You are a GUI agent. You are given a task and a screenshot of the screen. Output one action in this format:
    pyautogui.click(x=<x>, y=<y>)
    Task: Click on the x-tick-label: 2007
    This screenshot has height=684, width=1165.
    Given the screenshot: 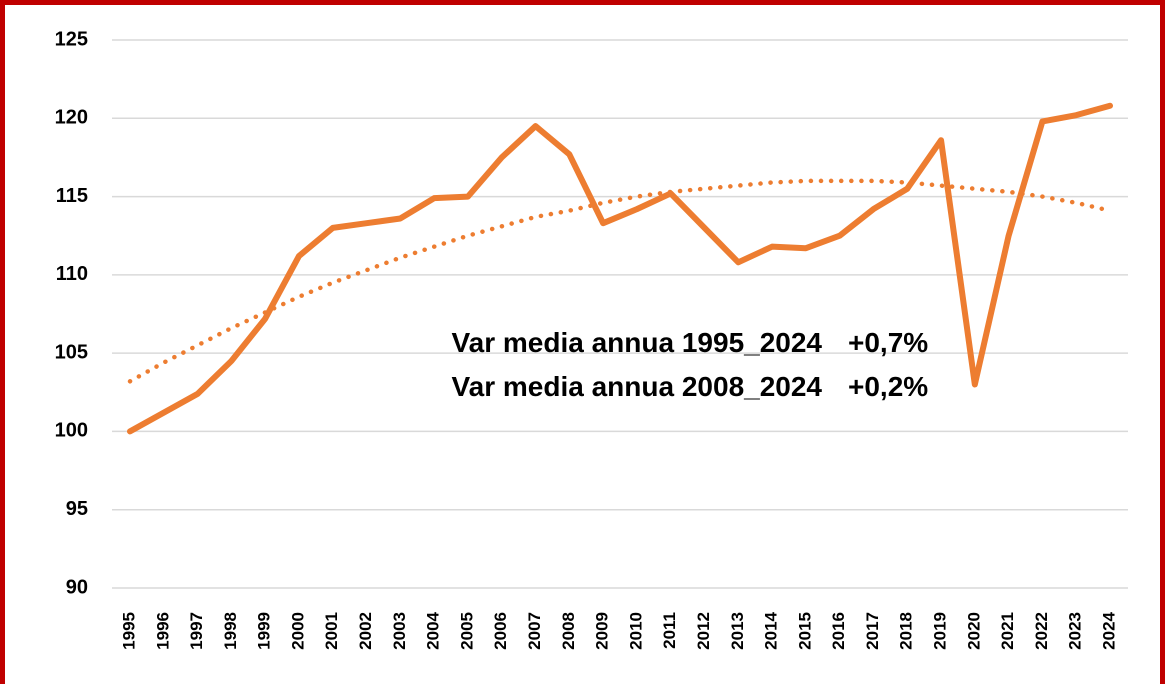 What is the action you would take?
    pyautogui.click(x=534, y=631)
    